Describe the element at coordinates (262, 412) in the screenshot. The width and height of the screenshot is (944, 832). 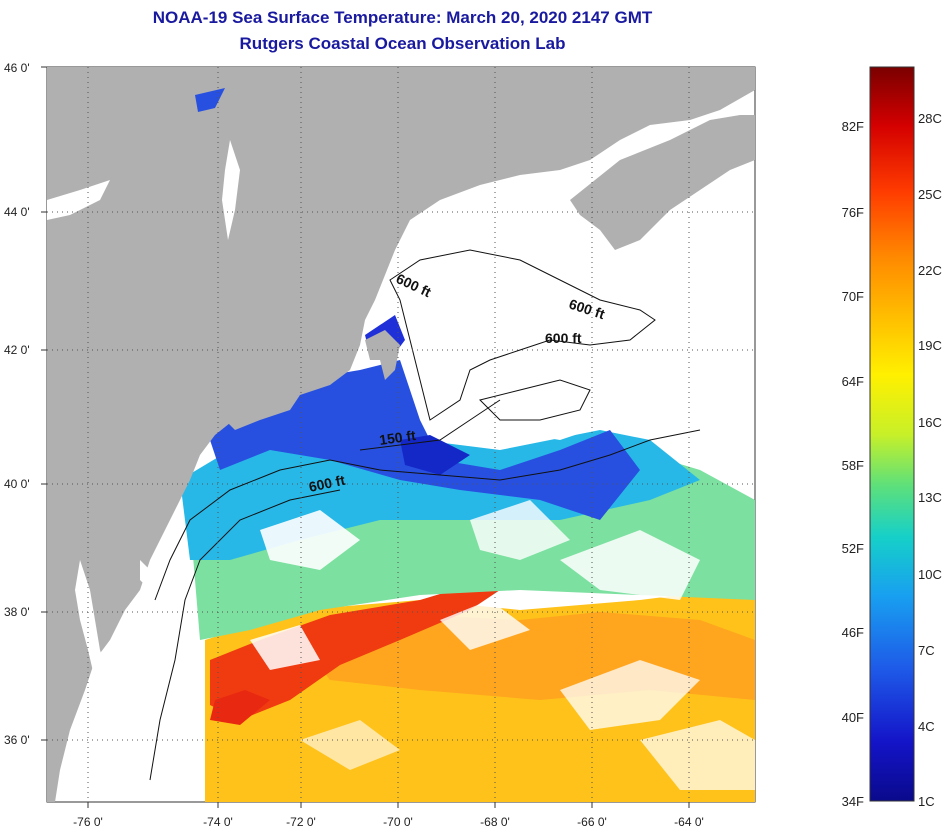
I see `land-long-island` at that location.